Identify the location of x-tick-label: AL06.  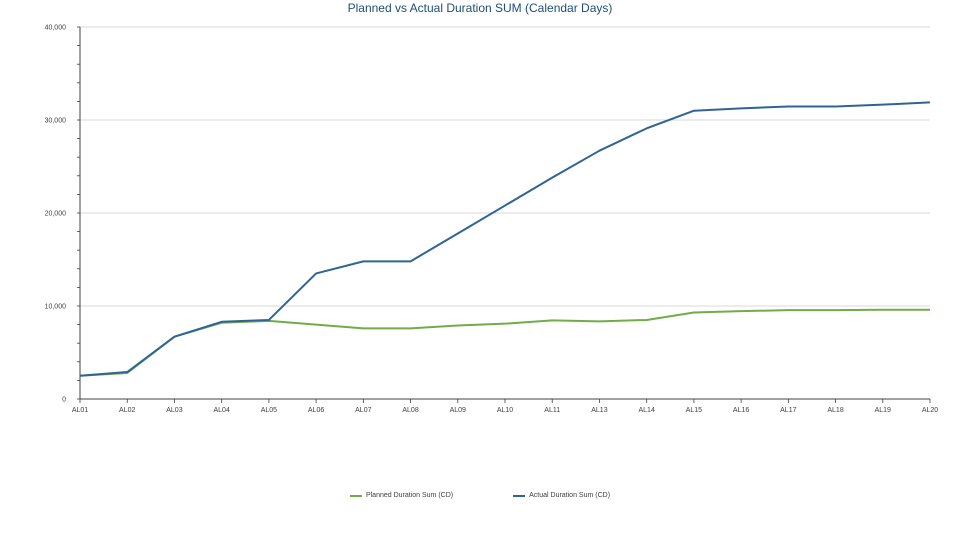
(316, 410).